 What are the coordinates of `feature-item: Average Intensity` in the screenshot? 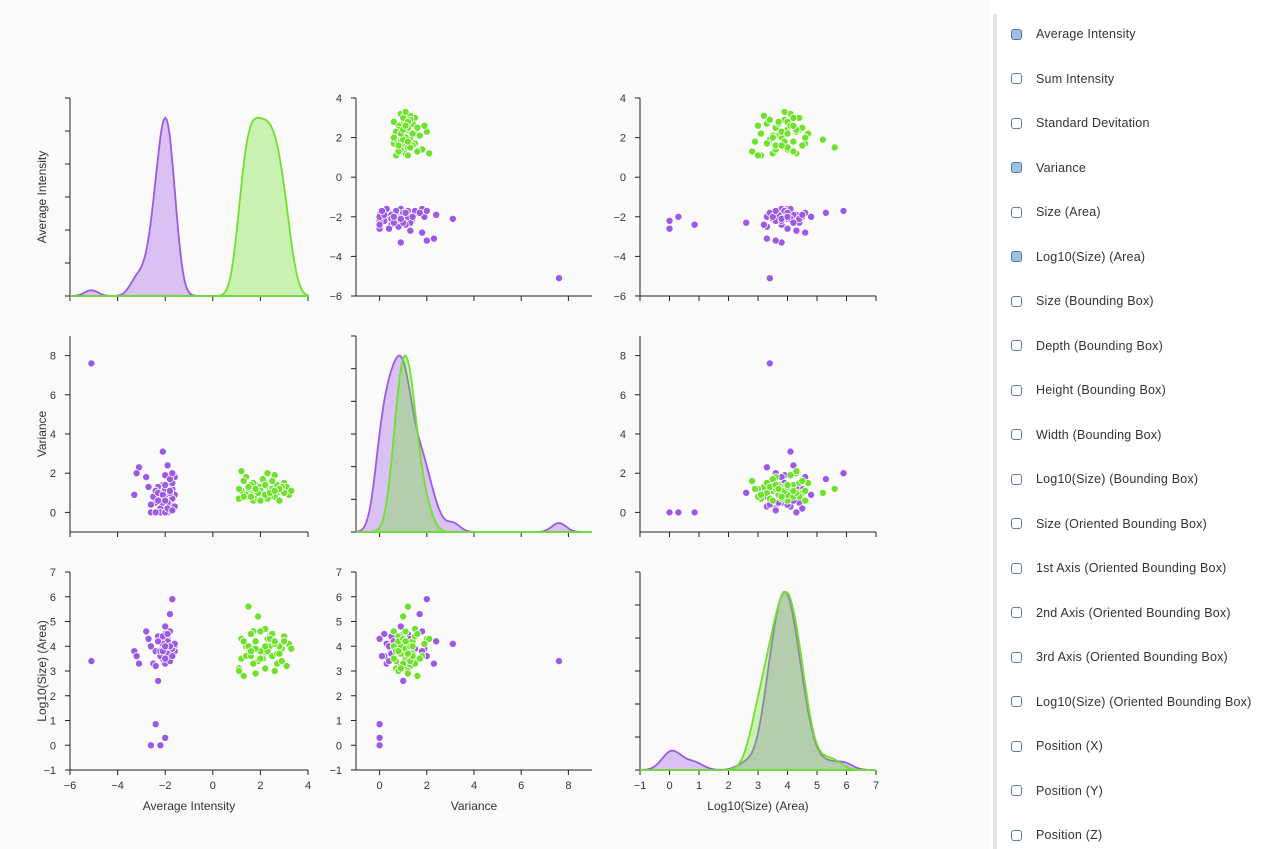 It's located at (1073, 34).